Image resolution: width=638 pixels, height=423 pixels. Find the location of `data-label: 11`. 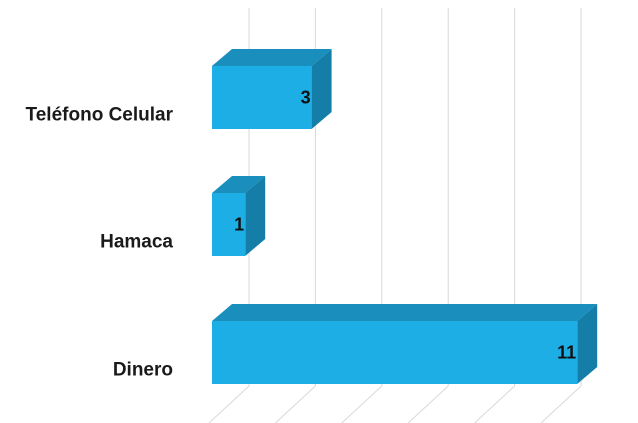

data-label: 11 is located at coordinates (566, 353).